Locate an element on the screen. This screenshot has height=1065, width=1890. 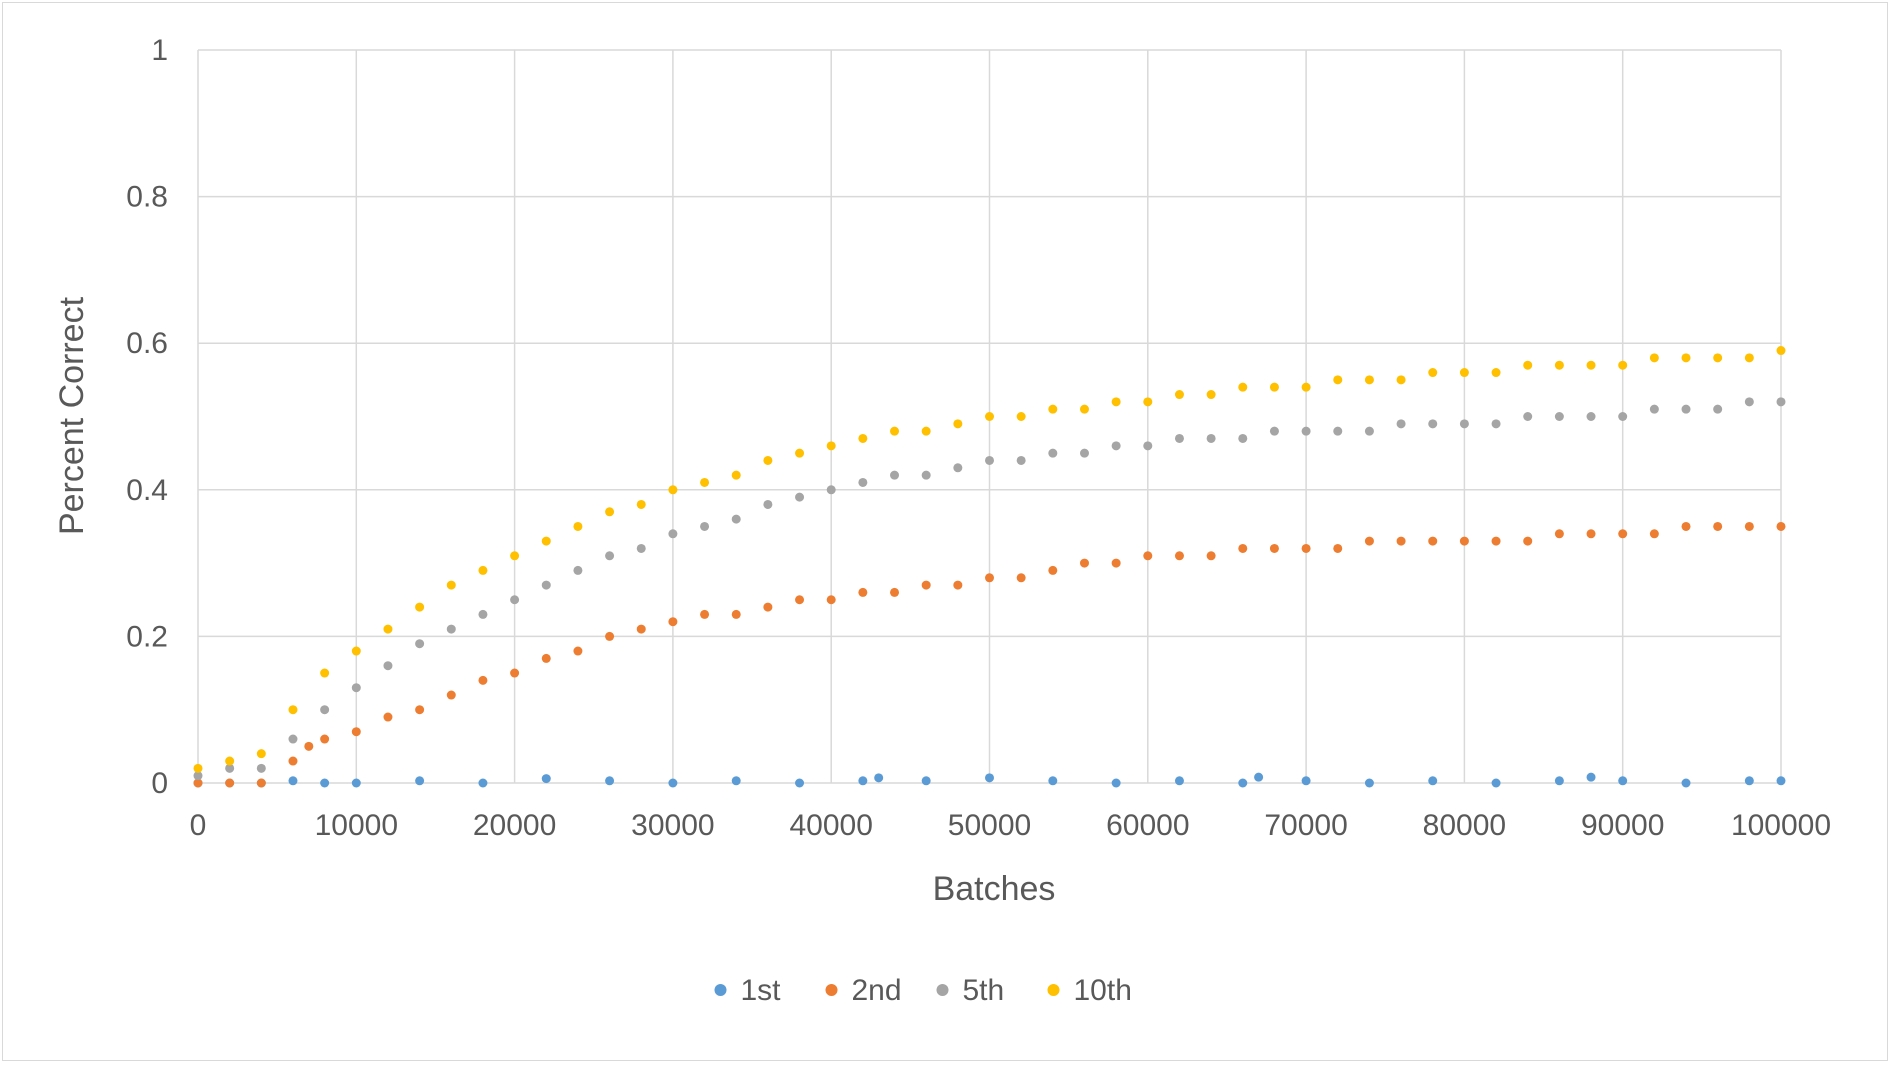
legend-marker is located at coordinates (831, 990).